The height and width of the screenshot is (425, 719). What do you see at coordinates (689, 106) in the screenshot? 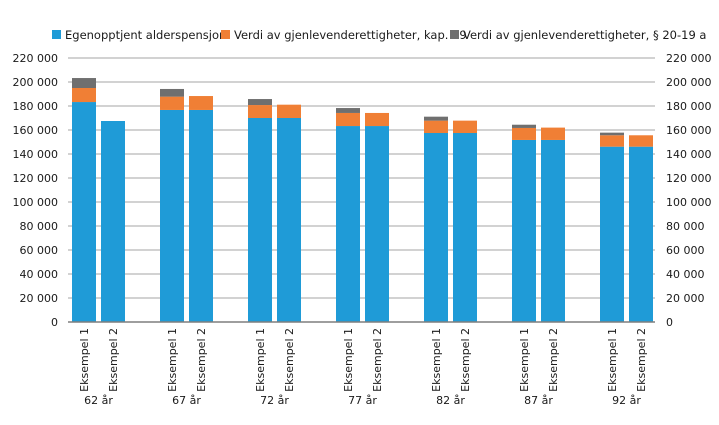
I see `y-tick-label-right: 180 000` at bounding box center [689, 106].